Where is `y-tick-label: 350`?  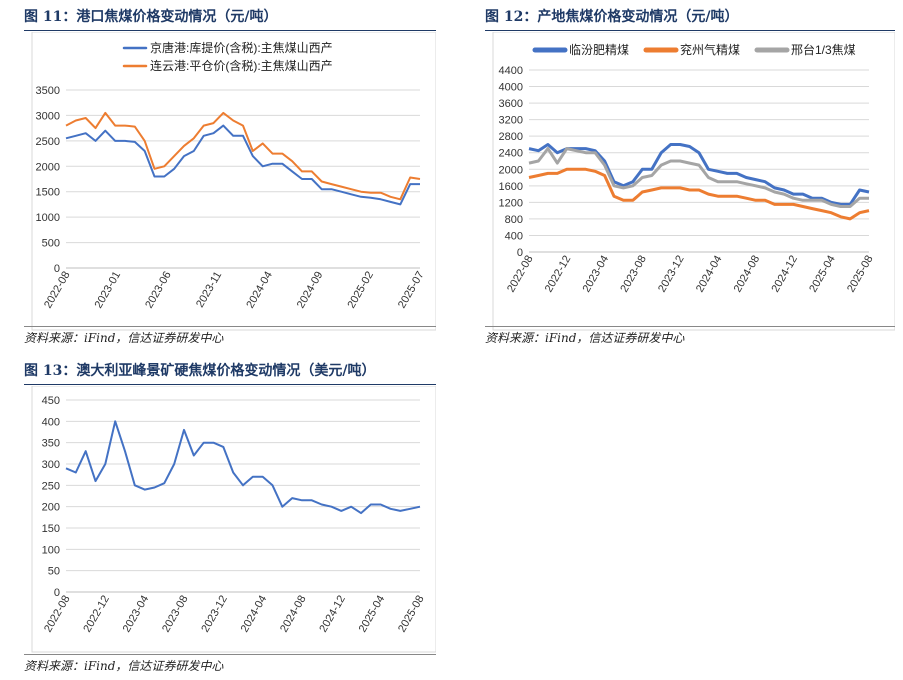
y-tick-label: 350 is located at coordinates (51, 444).